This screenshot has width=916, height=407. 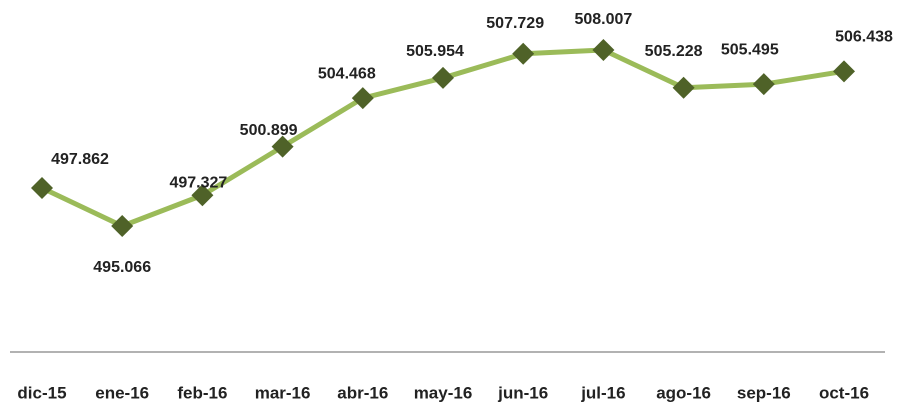 I want to click on data-label: 508.007, so click(x=603, y=19).